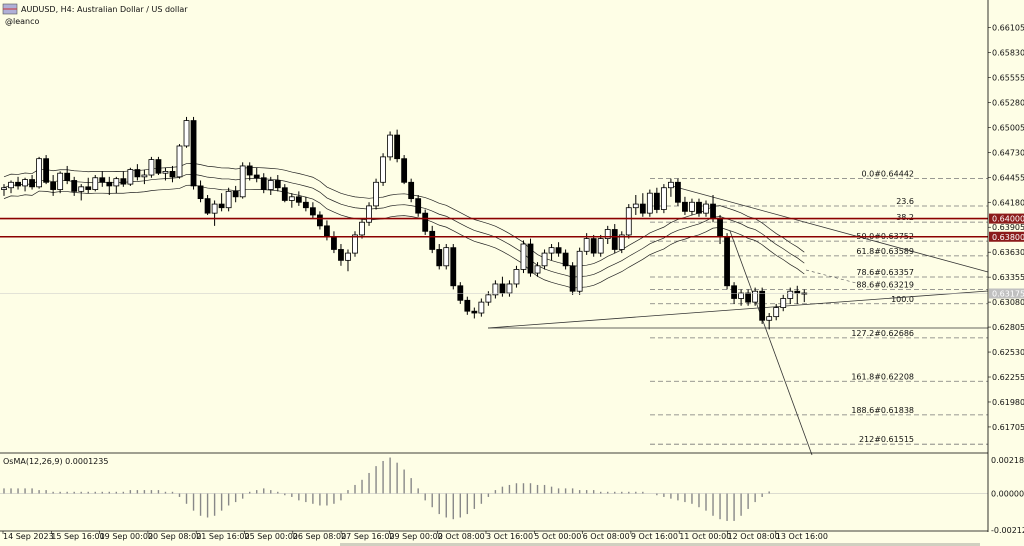 This screenshot has width=1024, height=546. I want to click on price-tick-label: 0.62530, so click(1008, 352).